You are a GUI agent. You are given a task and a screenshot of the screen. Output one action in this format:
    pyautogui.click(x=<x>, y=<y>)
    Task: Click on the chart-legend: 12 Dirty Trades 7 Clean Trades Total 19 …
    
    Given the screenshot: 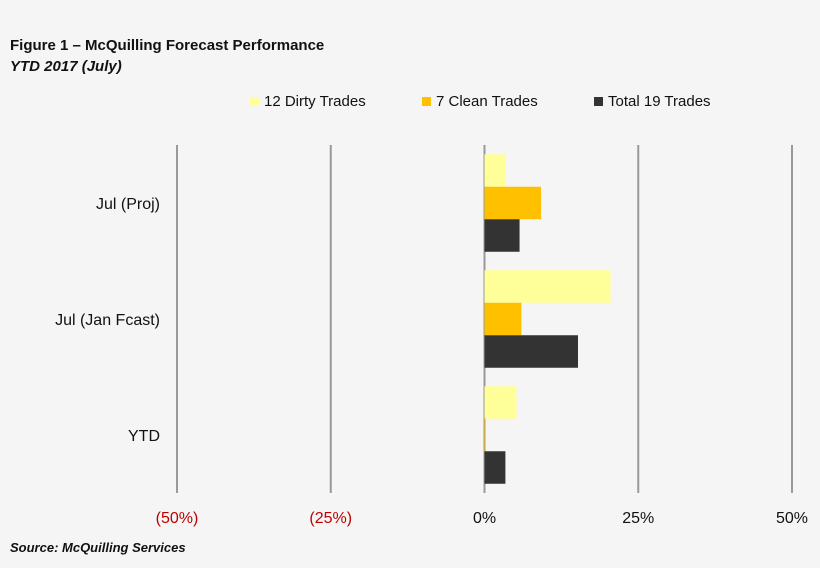 What is the action you would take?
    pyautogui.click(x=410, y=103)
    